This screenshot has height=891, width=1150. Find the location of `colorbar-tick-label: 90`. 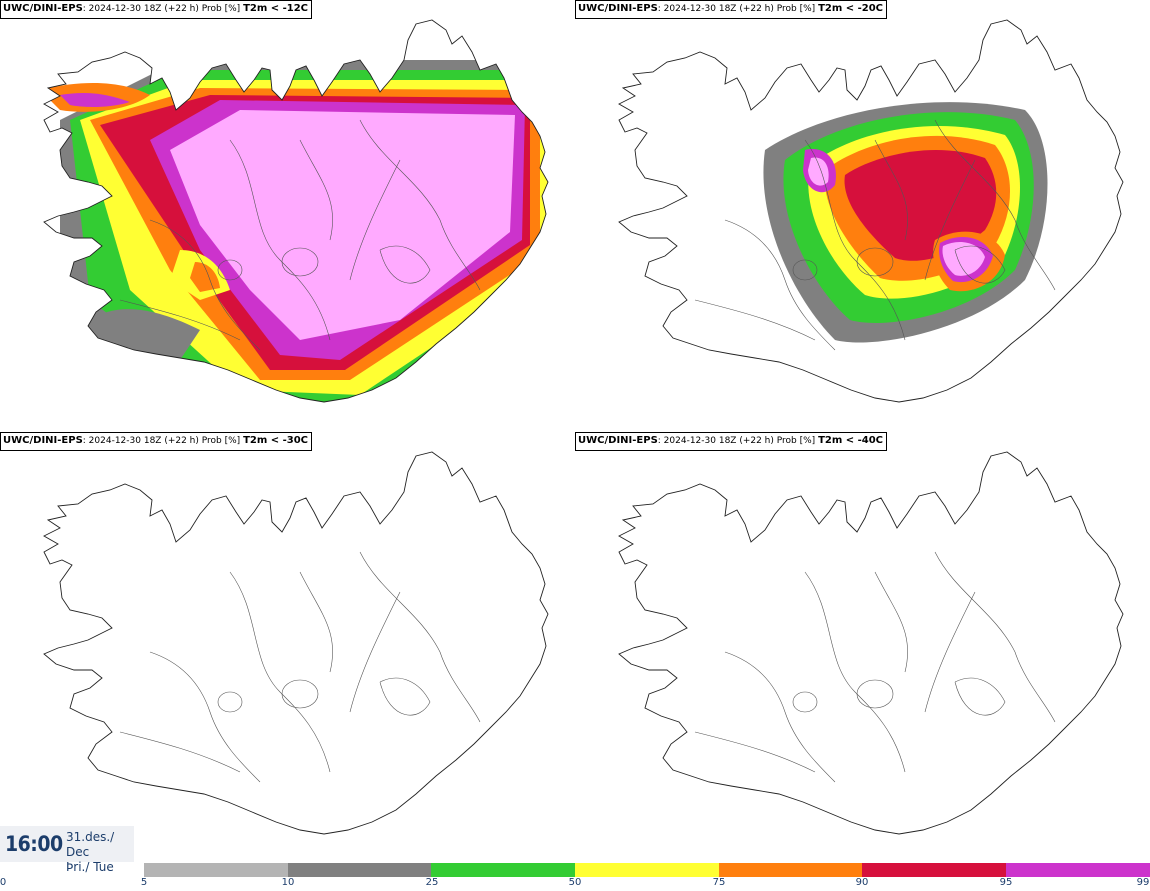

colorbar-tick-label: 90 is located at coordinates (862, 882).